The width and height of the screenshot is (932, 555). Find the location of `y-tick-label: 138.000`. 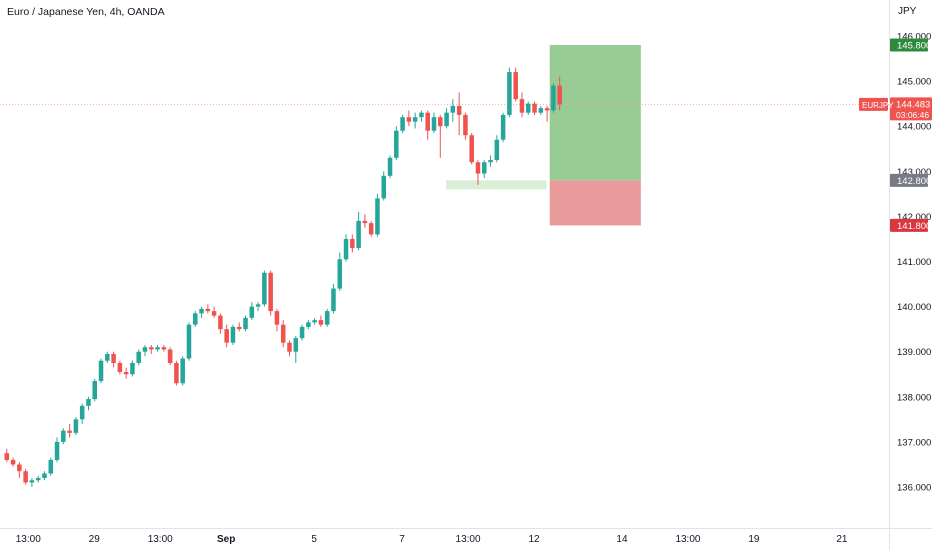

y-tick-label: 138.000 is located at coordinates (914, 397).